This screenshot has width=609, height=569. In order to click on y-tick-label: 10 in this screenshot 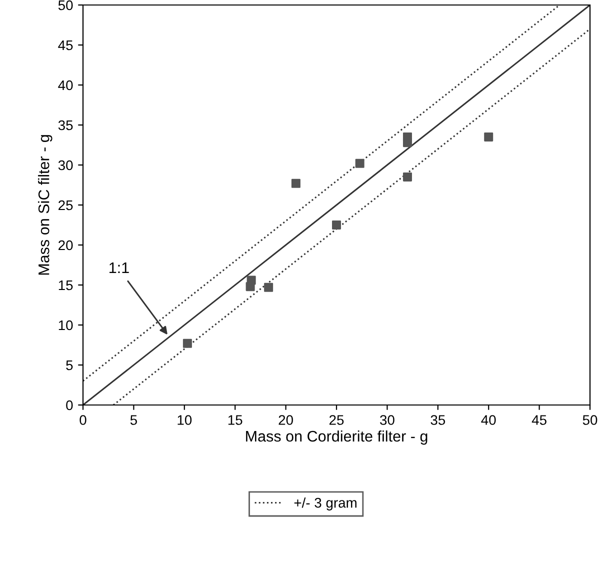, I will do `click(65, 325)`.